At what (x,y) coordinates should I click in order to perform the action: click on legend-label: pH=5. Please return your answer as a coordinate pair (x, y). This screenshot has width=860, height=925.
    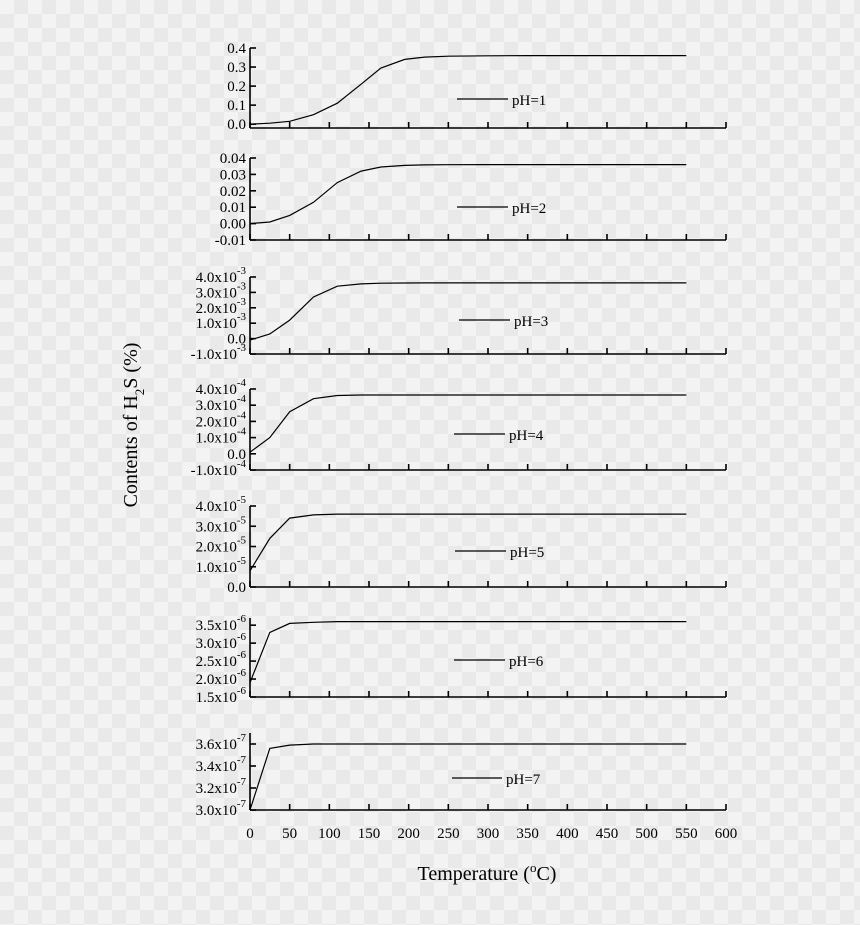
    Looking at the image, I should click on (527, 553).